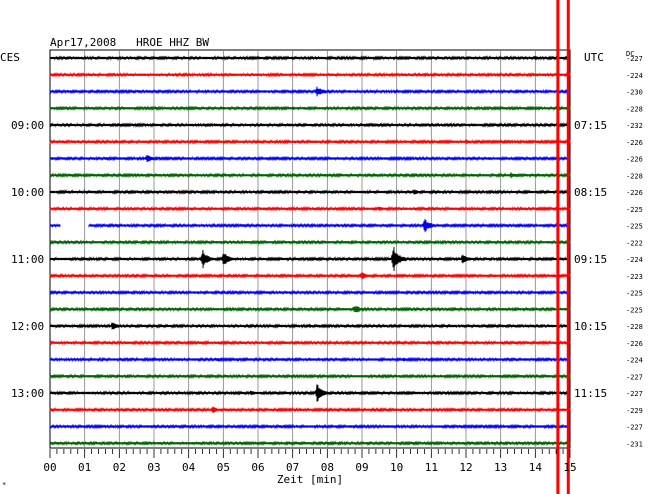  Describe the element at coordinates (590, 192) in the screenshot. I see `right-time-label: 08:15` at that location.